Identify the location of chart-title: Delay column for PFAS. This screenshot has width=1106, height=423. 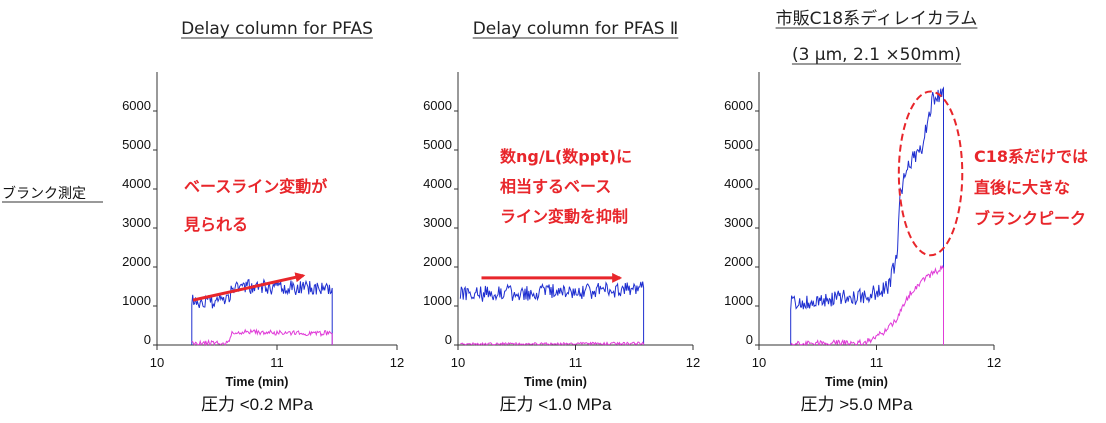
(277, 29).